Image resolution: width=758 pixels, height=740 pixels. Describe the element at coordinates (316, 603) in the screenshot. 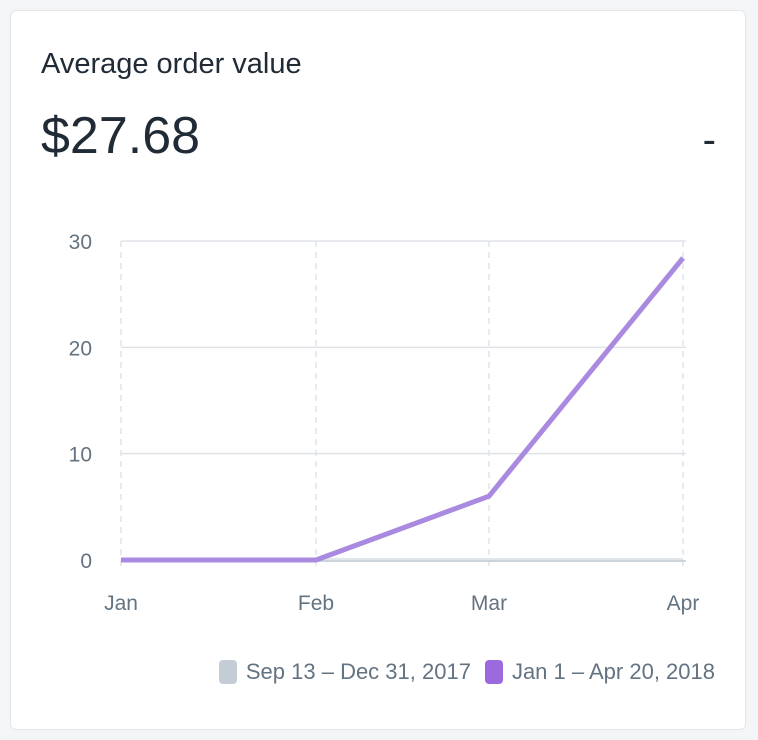

I see `x-tick-label: Feb` at that location.